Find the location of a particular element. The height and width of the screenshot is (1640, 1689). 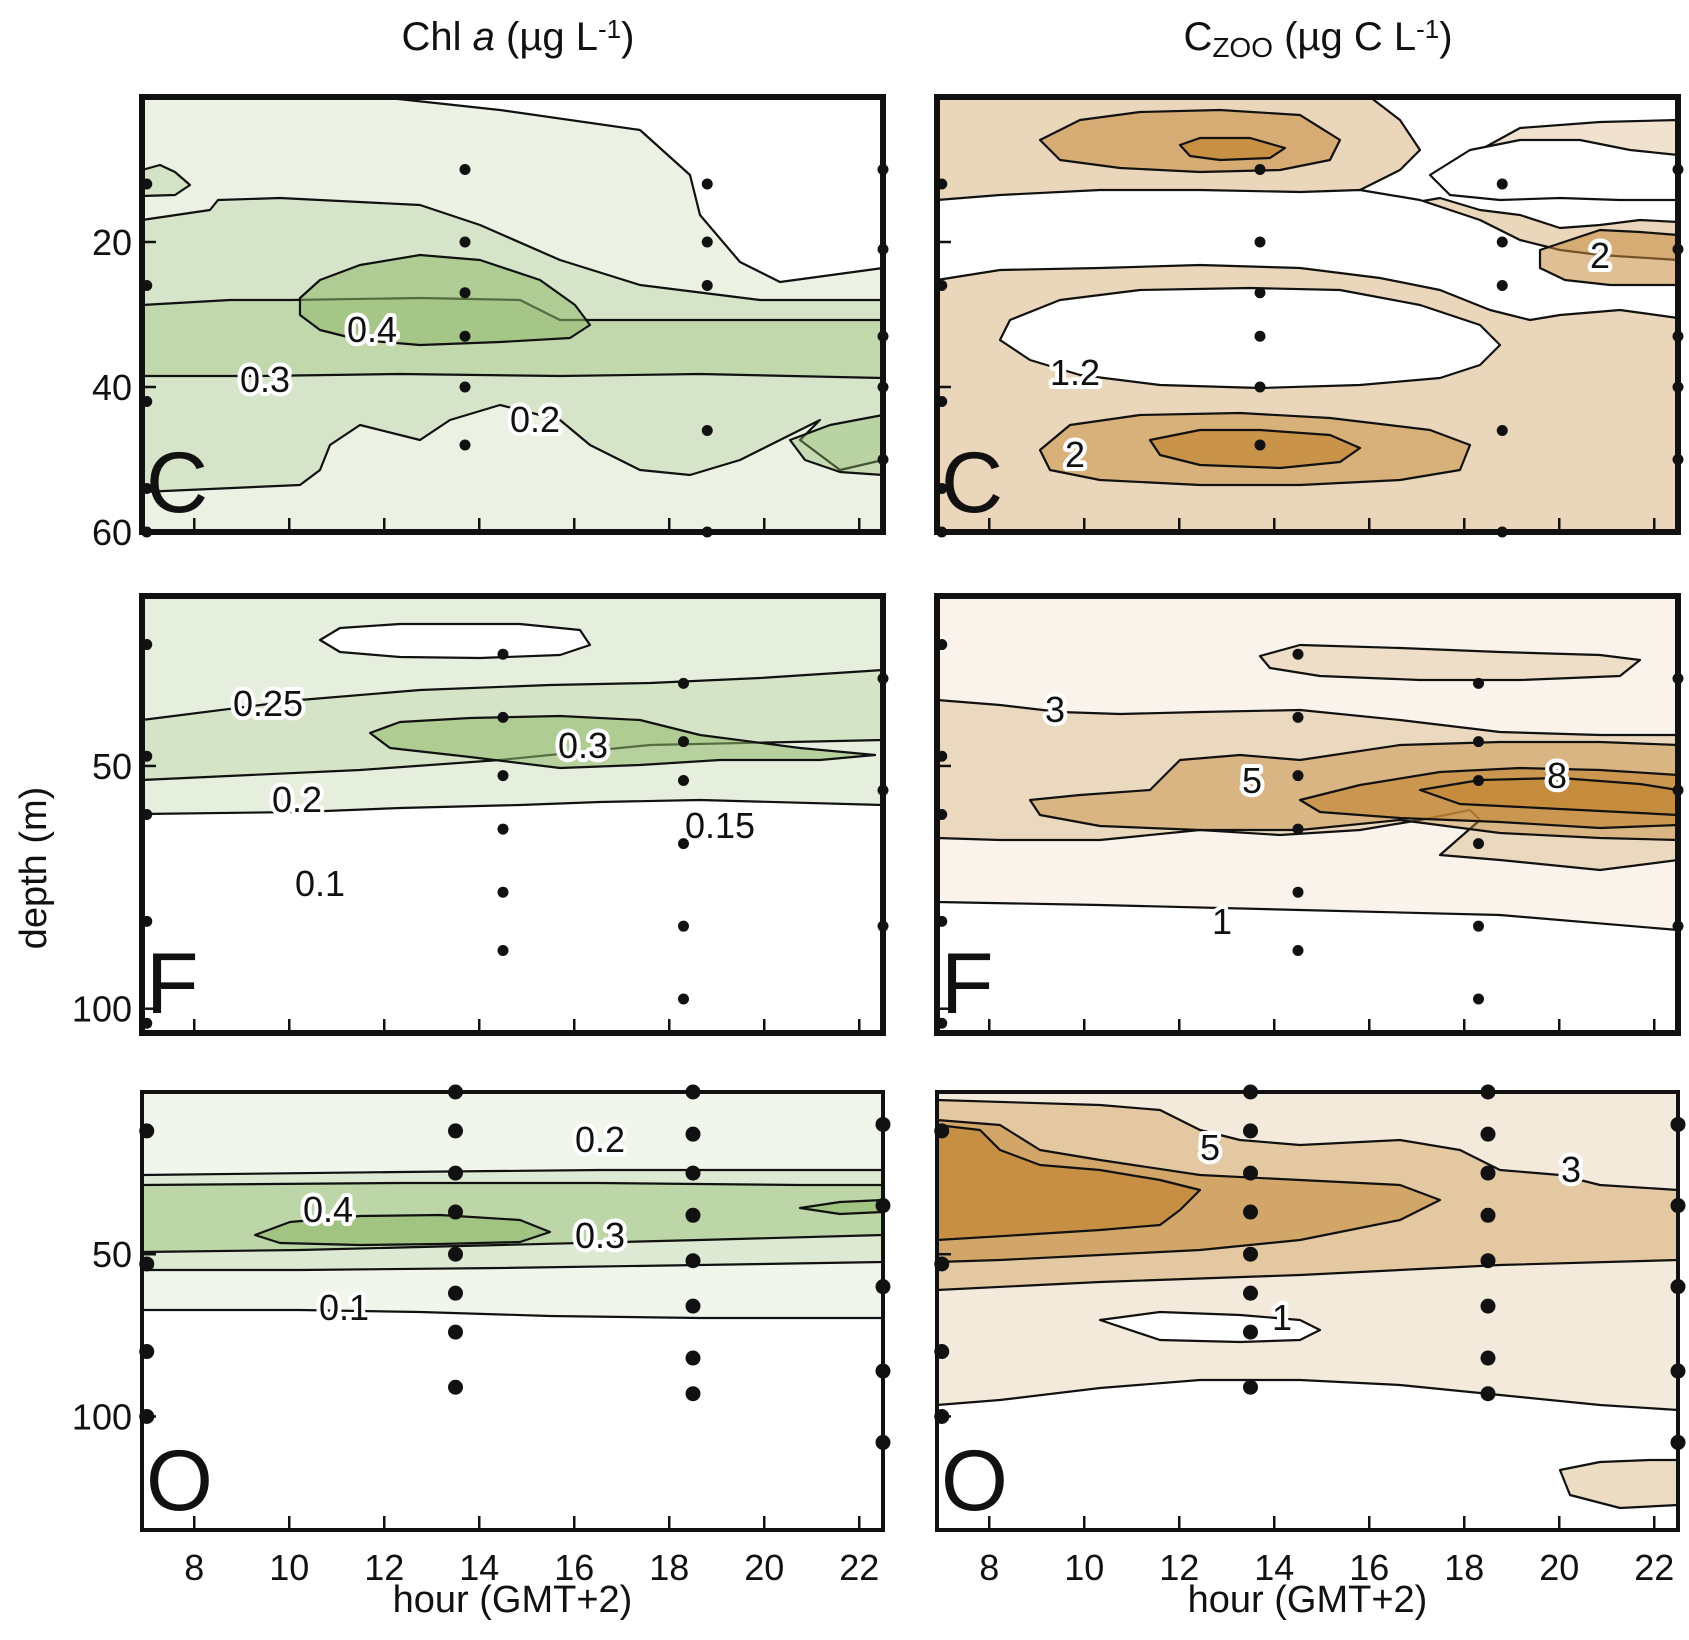

y-tick-label: 60 is located at coordinates (112, 532).